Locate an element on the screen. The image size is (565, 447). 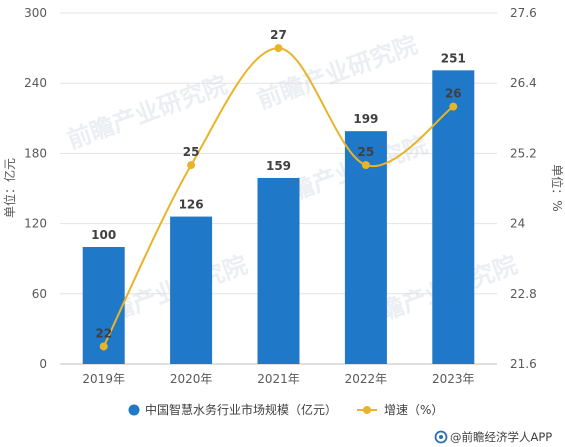
x-tick-label: 2022年 is located at coordinates (366, 379).